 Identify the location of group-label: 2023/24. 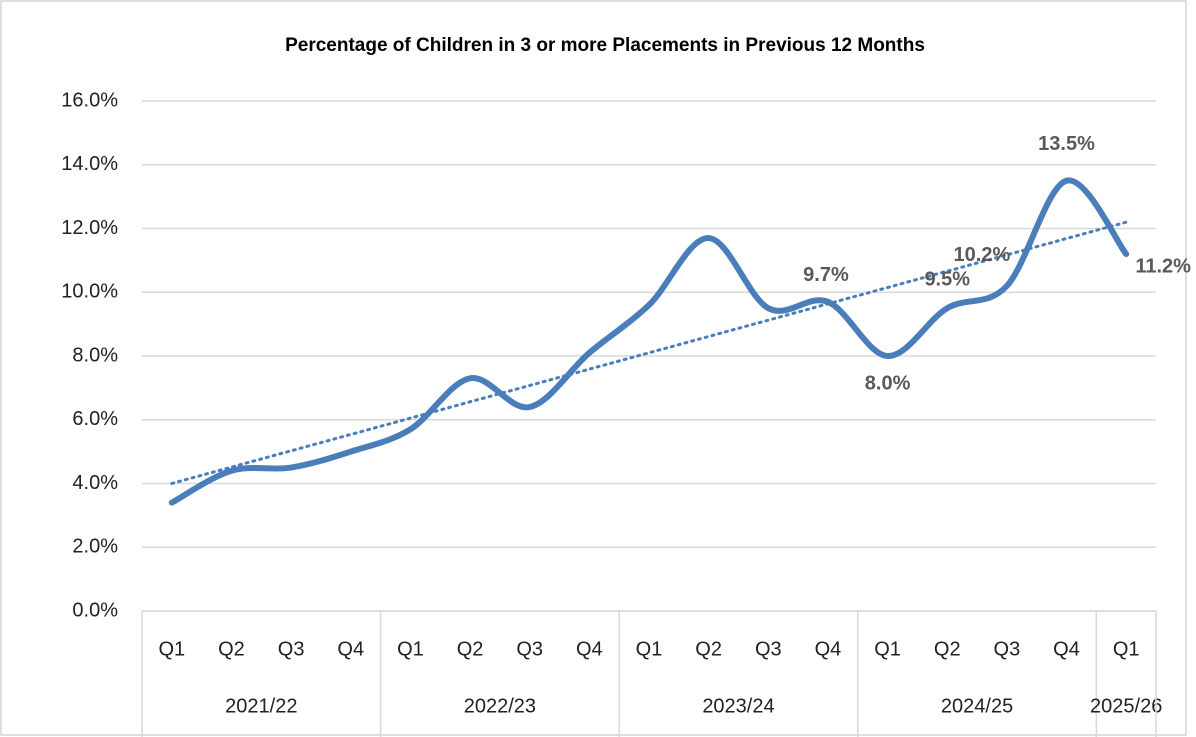
(738, 706).